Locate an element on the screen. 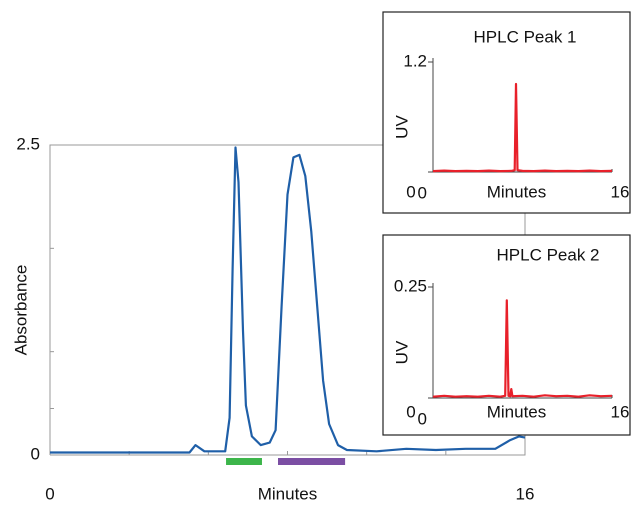 This screenshot has width=631, height=525. y-tick-label: 2.5 is located at coordinates (28, 143).